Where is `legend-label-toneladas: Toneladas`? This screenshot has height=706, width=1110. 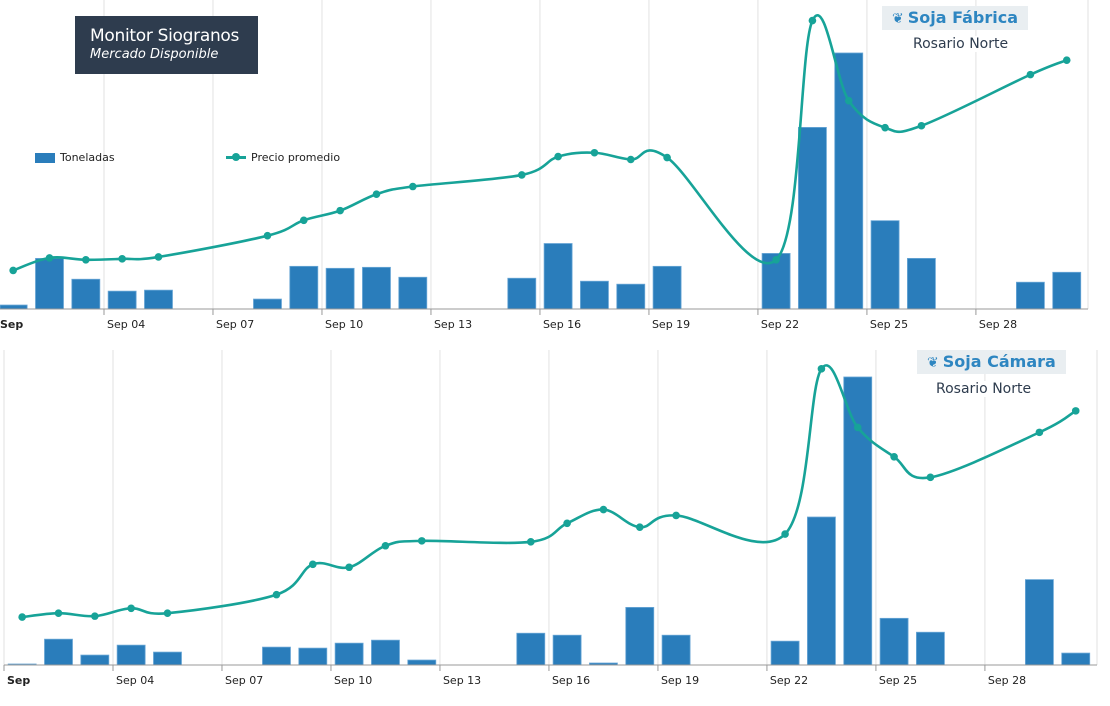
legend-label-toneladas: Toneladas is located at coordinates (87, 157).